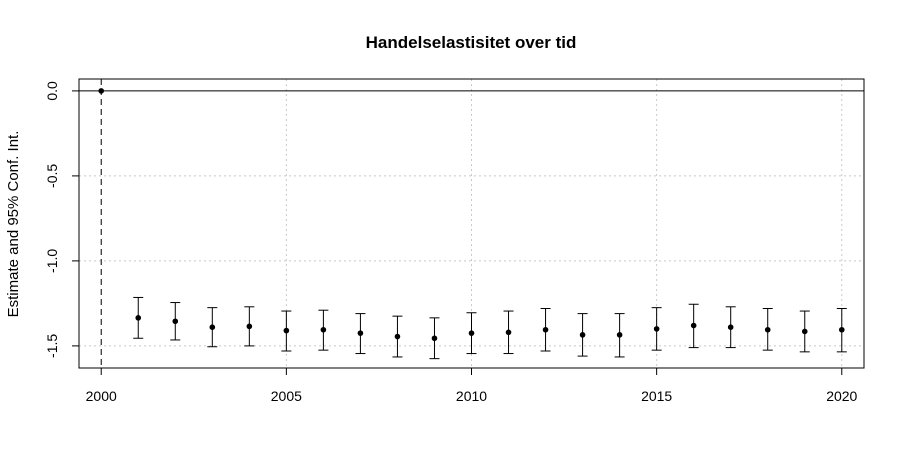  Describe the element at coordinates (13, 224) in the screenshot. I see `y-axis-label: Estimate and 95% Conf. Int.` at that location.